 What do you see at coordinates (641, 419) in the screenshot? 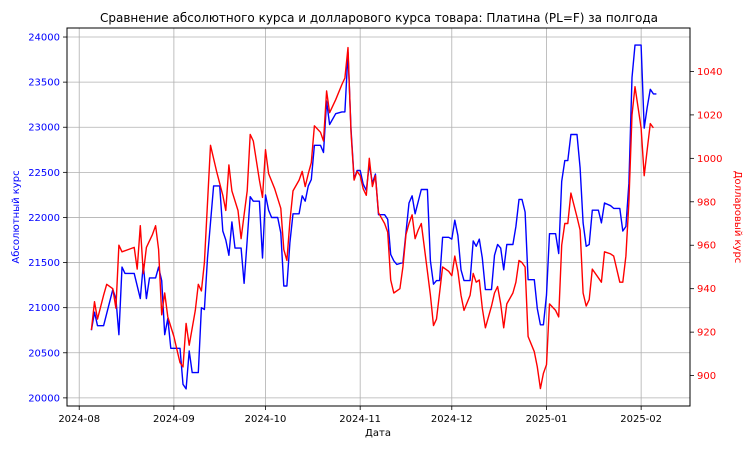
I see `x-tick-label: 2025-02` at bounding box center [641, 419].